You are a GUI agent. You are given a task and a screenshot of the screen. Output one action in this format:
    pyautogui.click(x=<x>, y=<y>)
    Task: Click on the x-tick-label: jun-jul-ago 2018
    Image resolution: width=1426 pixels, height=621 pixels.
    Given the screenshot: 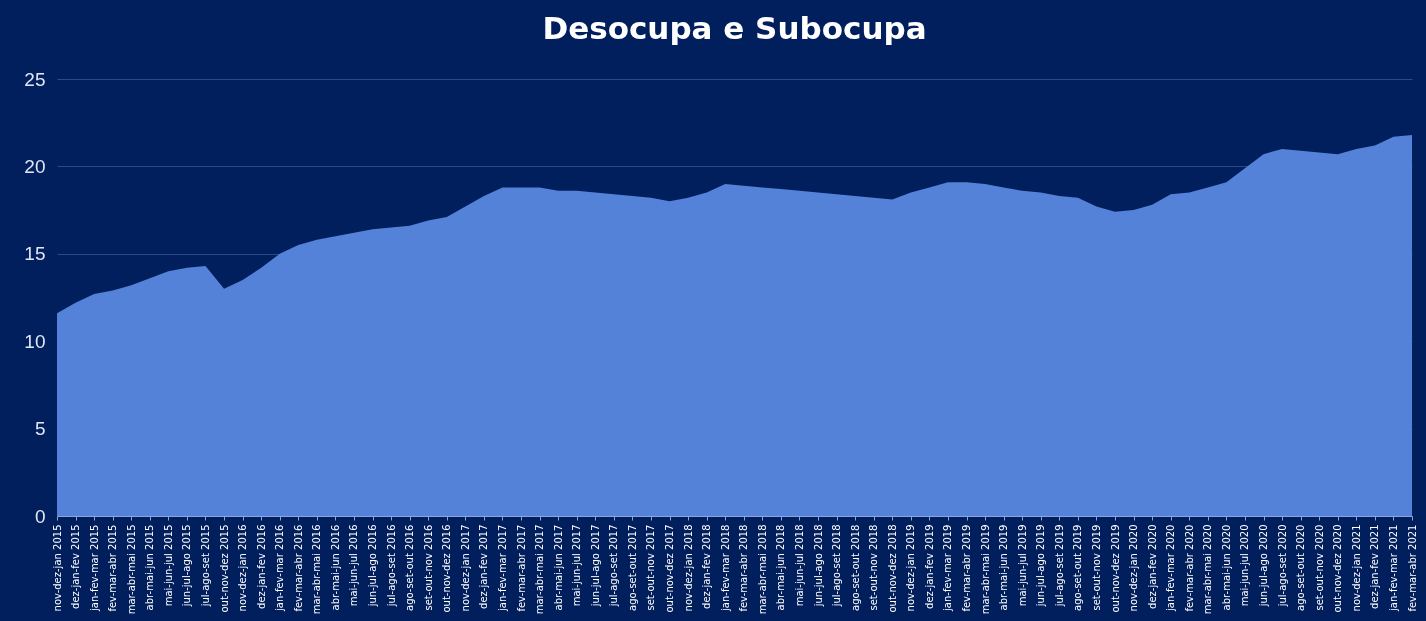 What is the action you would take?
    pyautogui.click(x=818, y=566)
    